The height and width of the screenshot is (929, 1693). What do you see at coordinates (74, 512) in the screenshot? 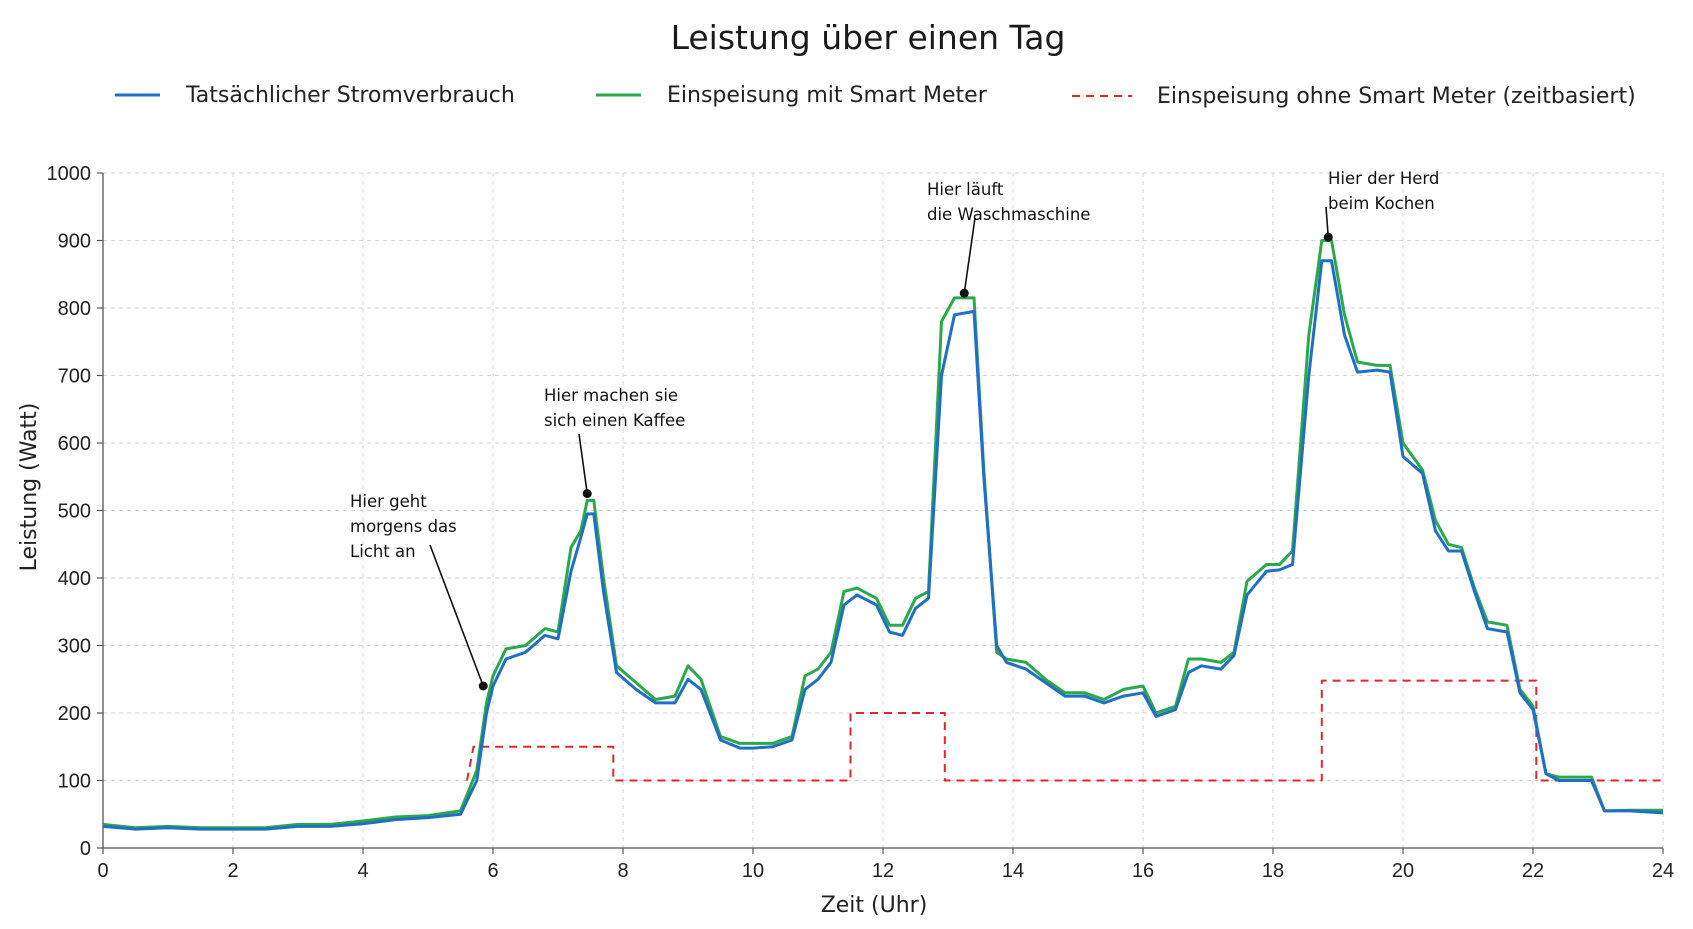
I see `y-tick-label: 500` at bounding box center [74, 512].